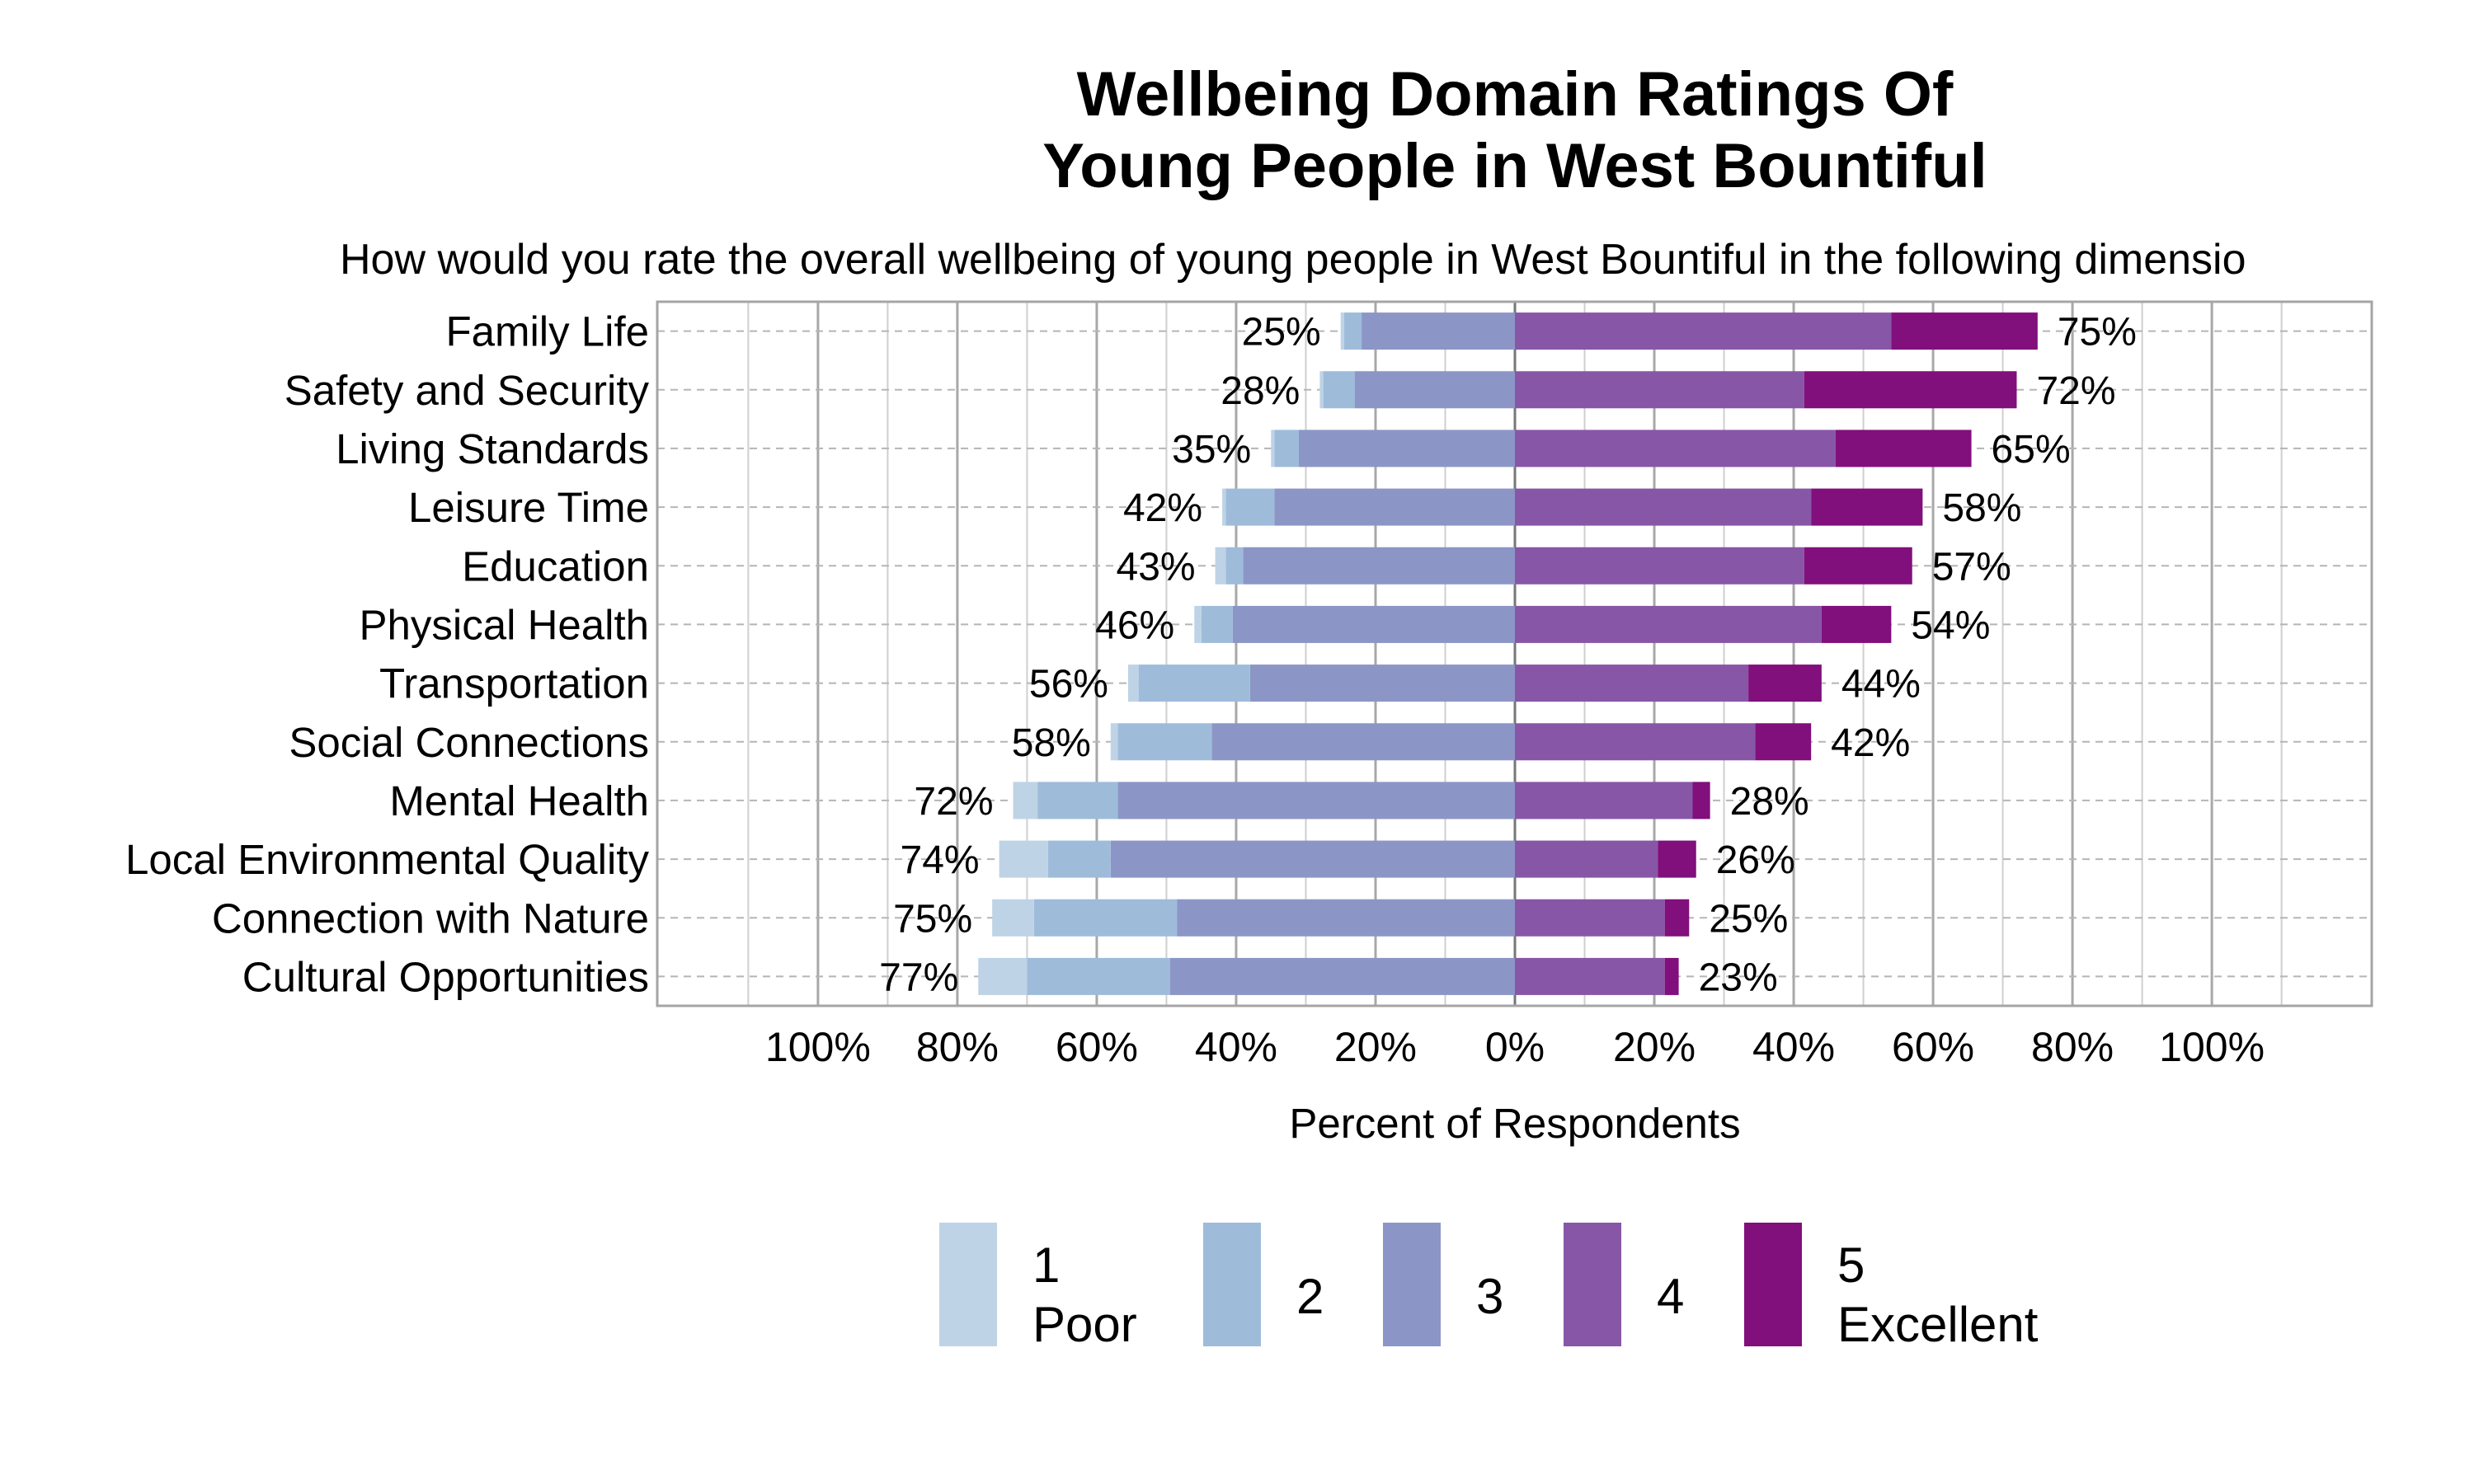  Describe the element at coordinates (1748, 919) in the screenshot. I see `positive-total-label: 25%` at that location.